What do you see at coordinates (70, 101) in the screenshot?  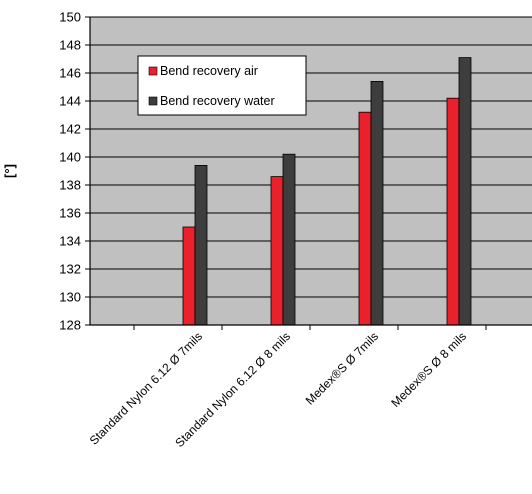 I see `y-tick-label: 144` at bounding box center [70, 101].